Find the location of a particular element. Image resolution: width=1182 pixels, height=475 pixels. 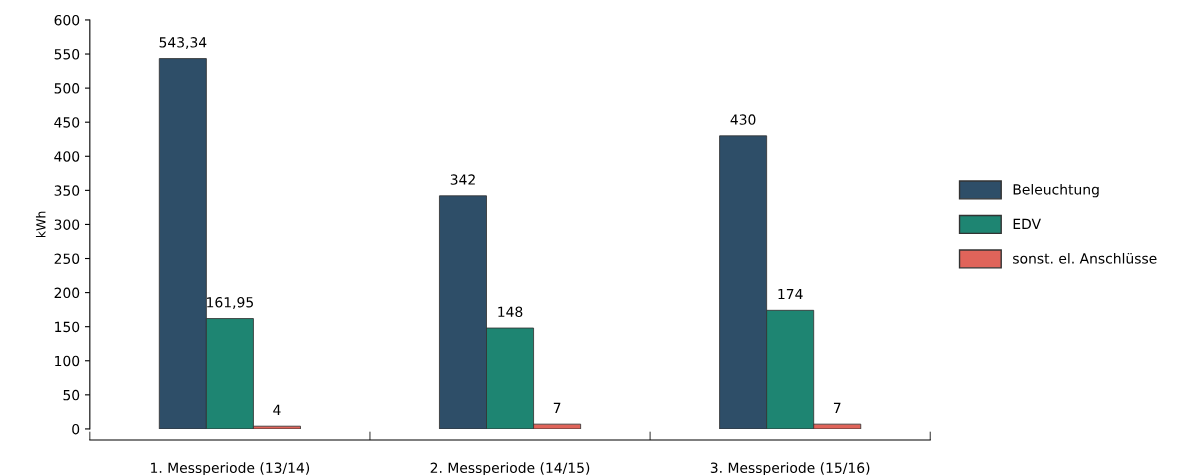

x-tick-label: 2. Messperiode (14/15) is located at coordinates (510, 468).